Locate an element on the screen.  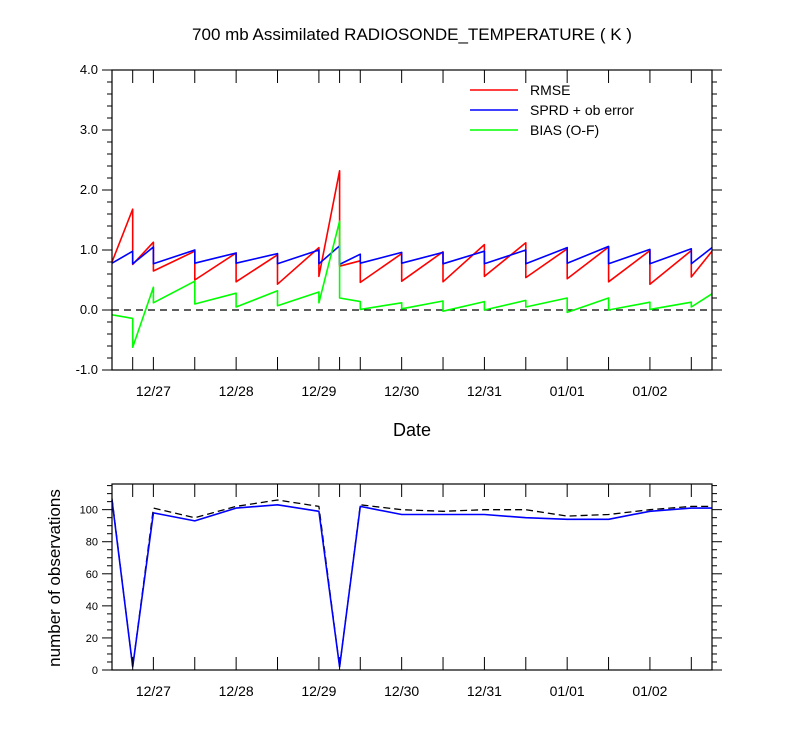
series-line-sprd-ob-error is located at coordinates (412, 255).